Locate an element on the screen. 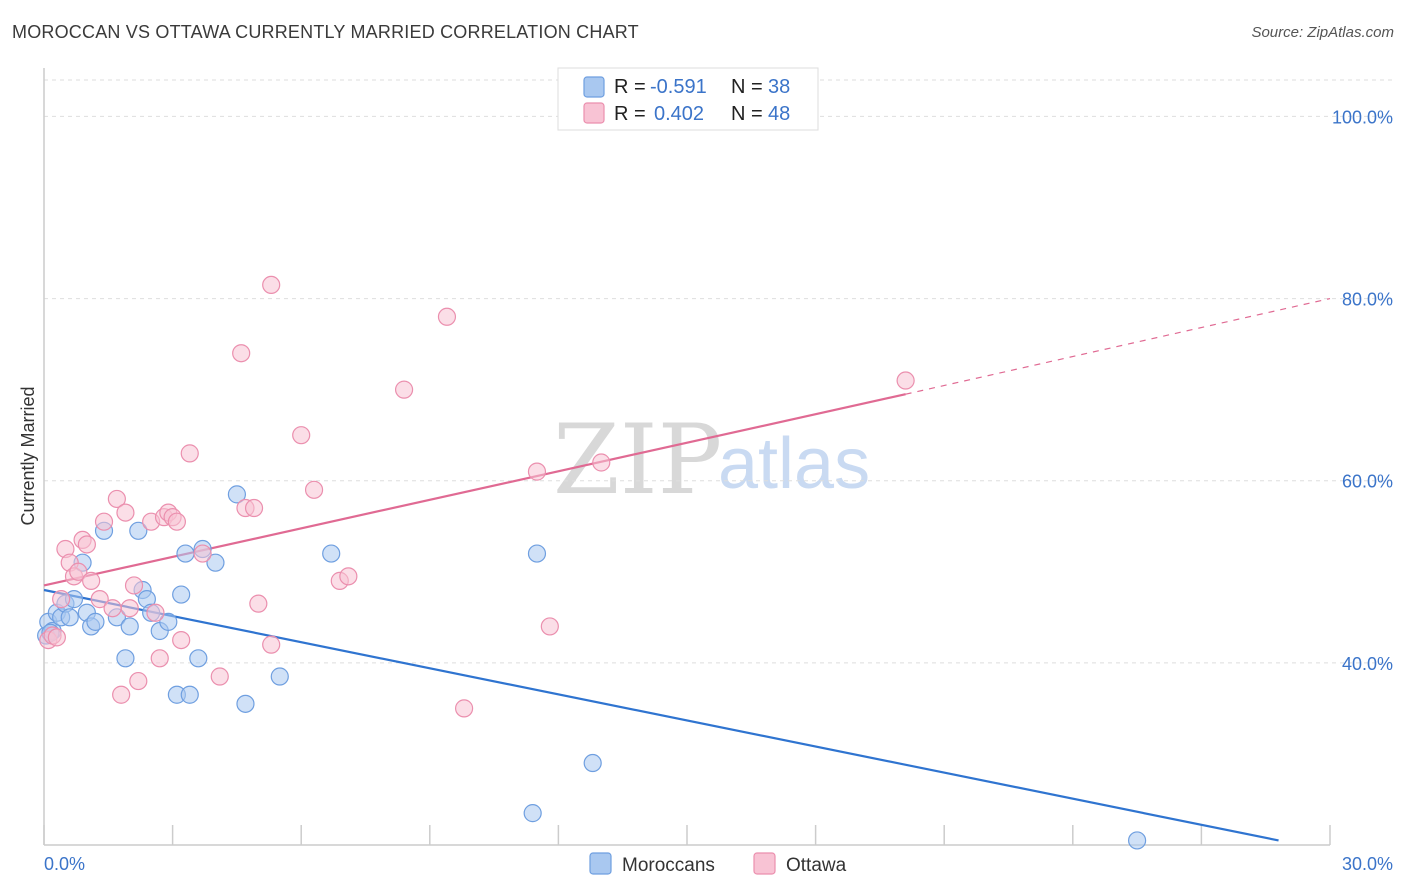 This screenshot has width=1406, height=892. bottom-legend-swatch-ottawa is located at coordinates (764, 863).